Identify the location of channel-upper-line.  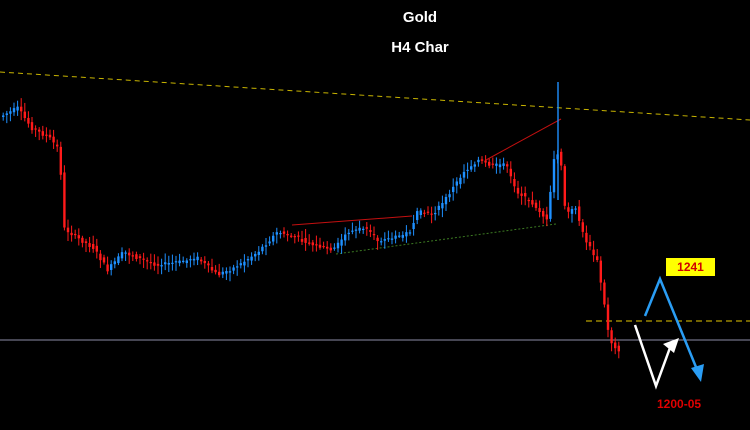
(352, 220).